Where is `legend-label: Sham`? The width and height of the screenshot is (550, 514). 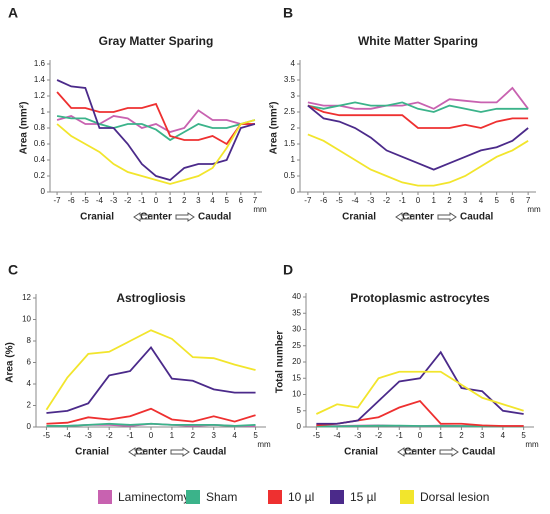 legend-label: Sham is located at coordinates (221, 497).